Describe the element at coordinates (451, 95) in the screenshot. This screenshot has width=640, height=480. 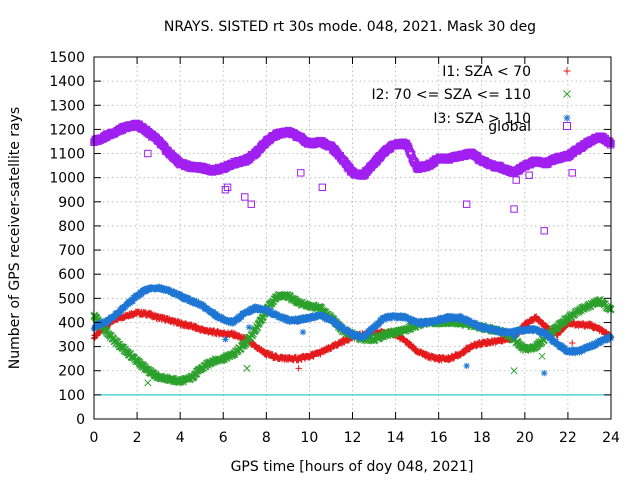
I see `legend-label-i2: I2: 70 <= SZA <= 110` at that location.